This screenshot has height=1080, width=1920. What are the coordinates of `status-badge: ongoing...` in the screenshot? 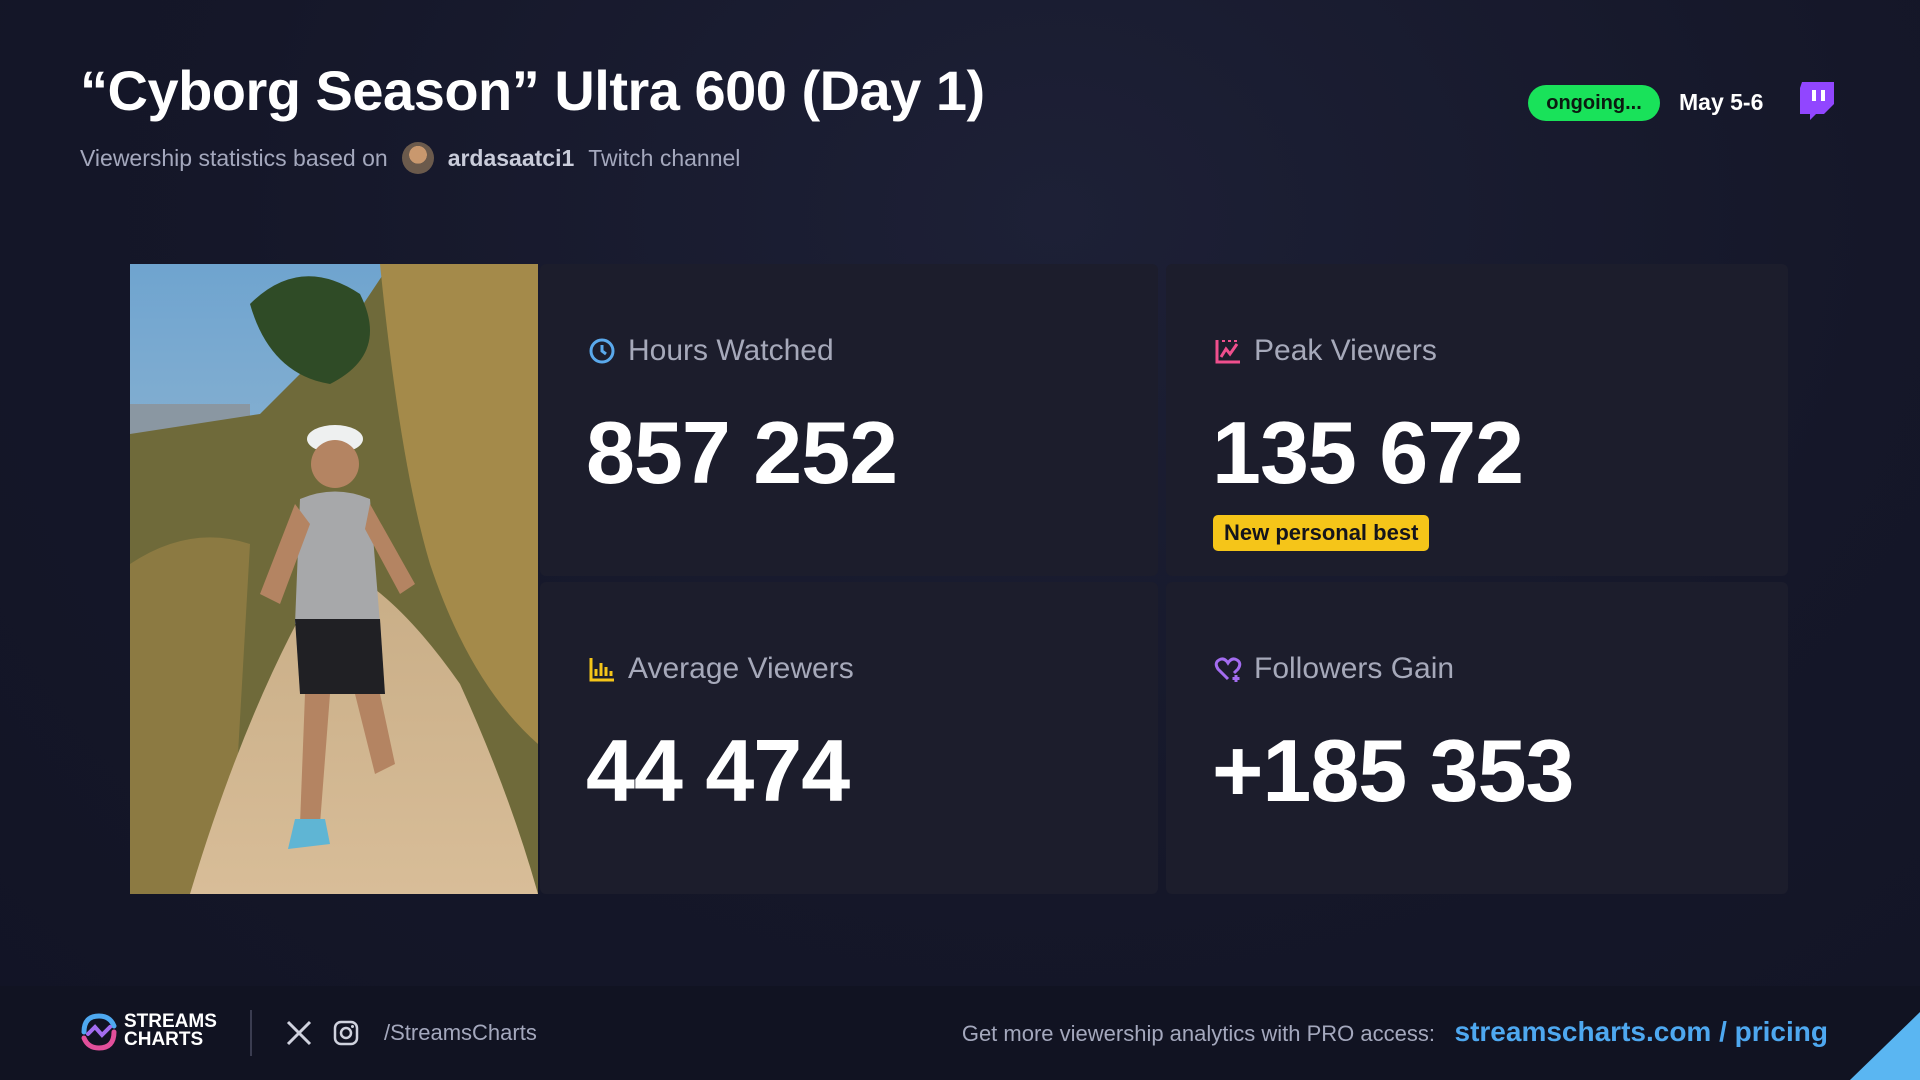 It's located at (1594, 103).